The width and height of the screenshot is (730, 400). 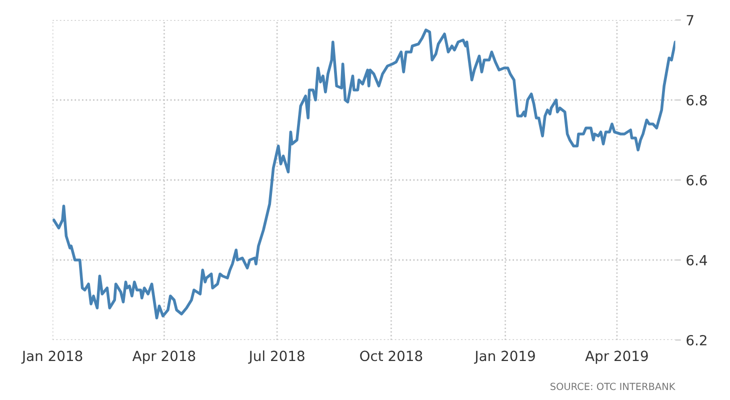 What do you see at coordinates (276, 357) in the screenshot?
I see `x-tick-label: Jul 2018` at bounding box center [276, 357].